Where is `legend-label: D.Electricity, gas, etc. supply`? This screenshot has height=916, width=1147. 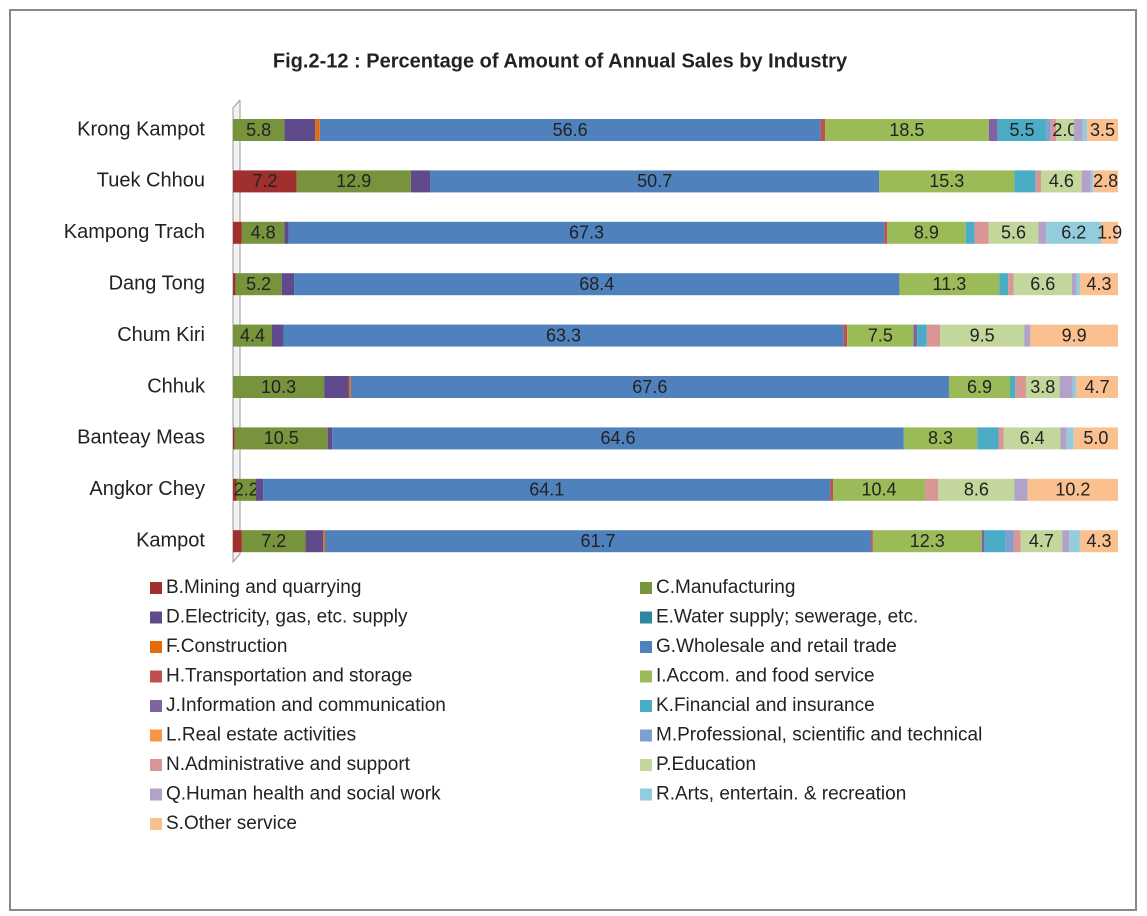
legend-label: D.Electricity, gas, etc. supply is located at coordinates (287, 617).